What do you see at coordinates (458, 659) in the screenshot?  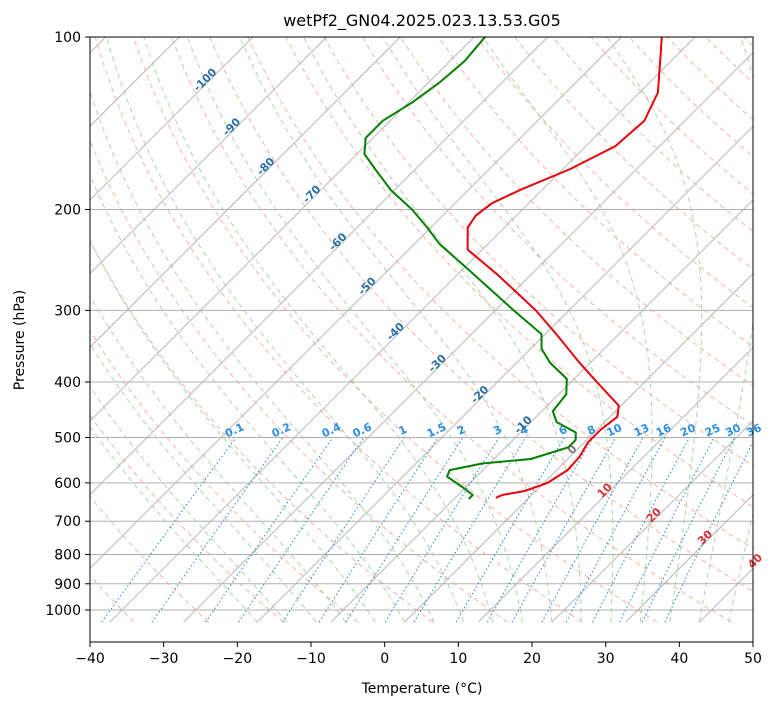 I see `x-tick-label: 10` at bounding box center [458, 659].